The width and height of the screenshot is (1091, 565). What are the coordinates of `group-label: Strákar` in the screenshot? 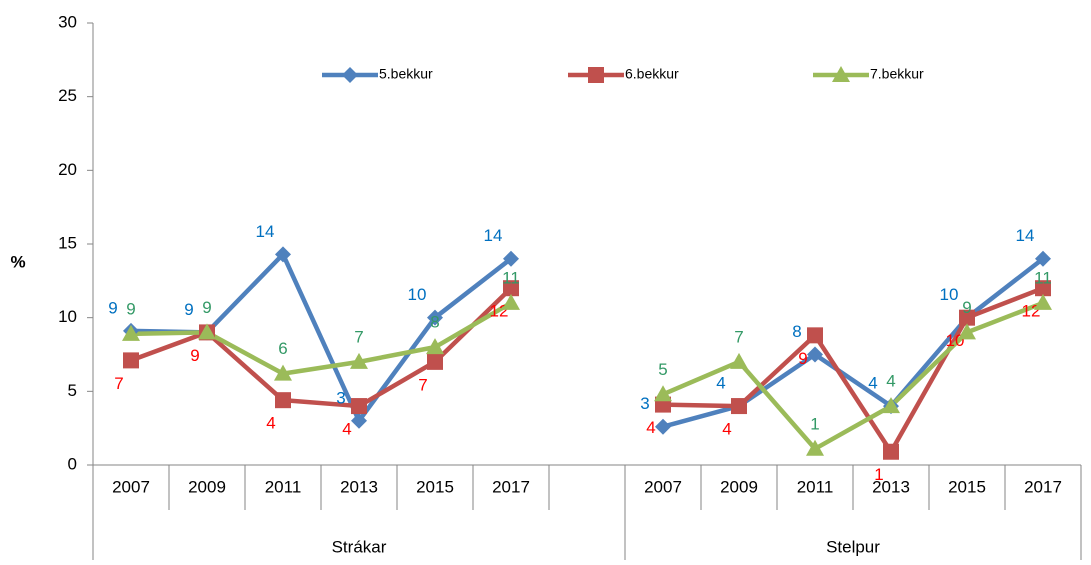 It's located at (359, 546).